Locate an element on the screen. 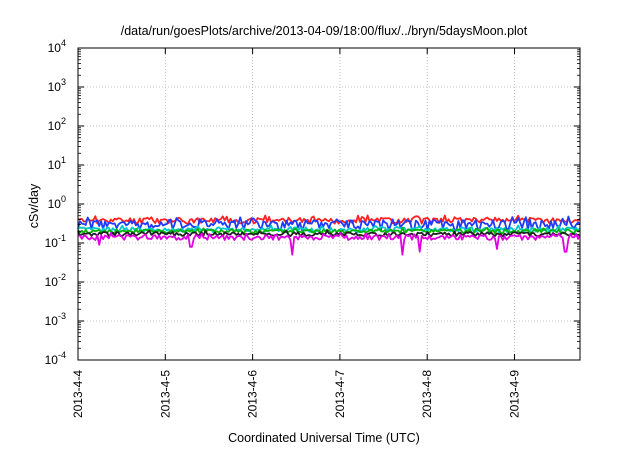  x-tick-label: 2013-4-6 is located at coordinates (253, 394).